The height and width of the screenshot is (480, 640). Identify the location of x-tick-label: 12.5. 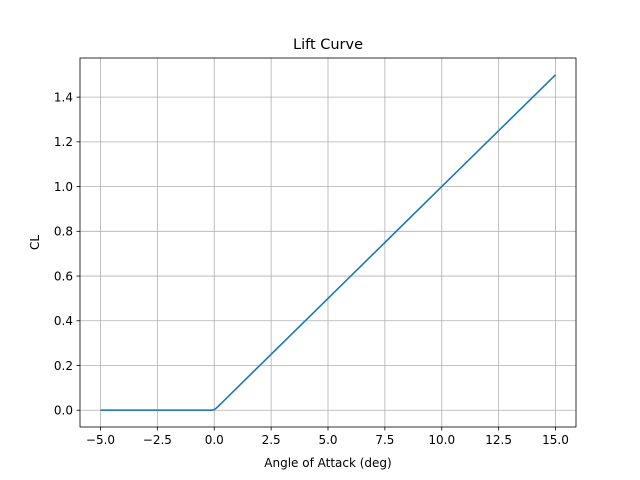
(498, 440).